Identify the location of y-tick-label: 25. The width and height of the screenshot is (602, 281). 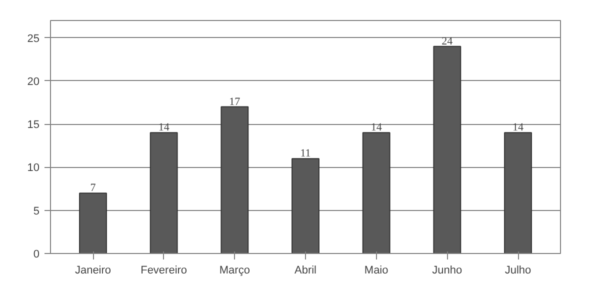
(33, 38).